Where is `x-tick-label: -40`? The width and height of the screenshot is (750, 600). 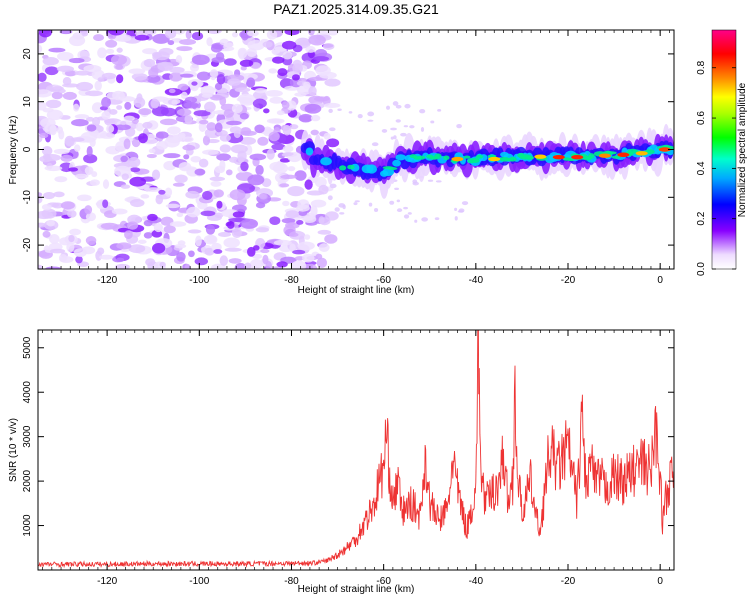
x-tick-label: -40 is located at coordinates (476, 280).